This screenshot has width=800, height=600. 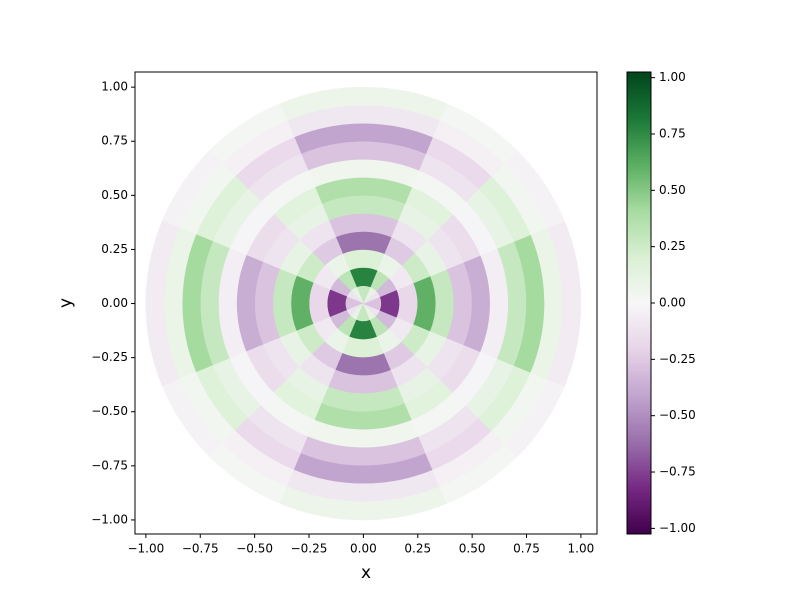 What do you see at coordinates (526, 549) in the screenshot?
I see `x-tick-label: 0.75` at bounding box center [526, 549].